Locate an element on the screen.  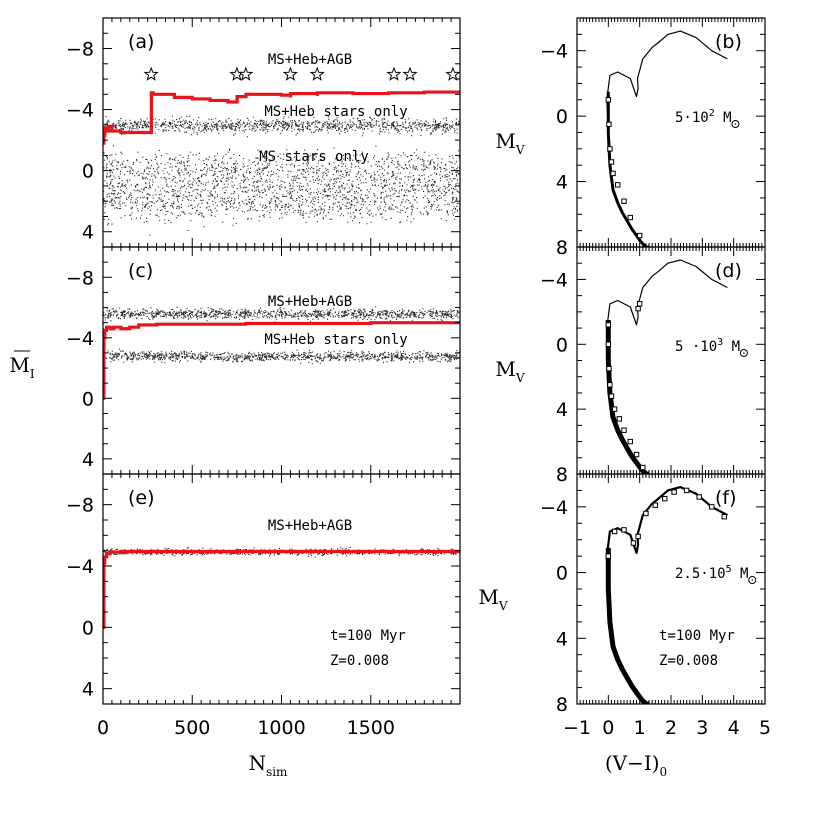
panel-label-b: (b) is located at coordinates (728, 42).